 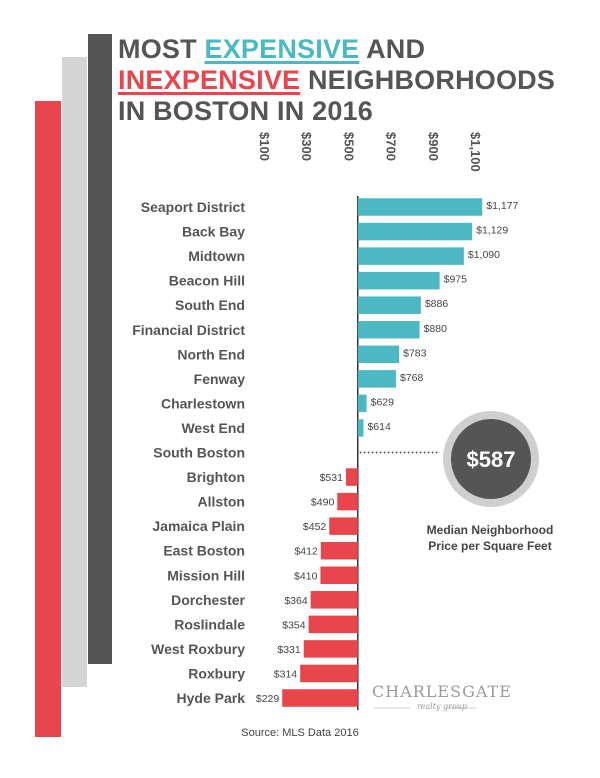 I want to click on category-label: North End, so click(x=211, y=354).